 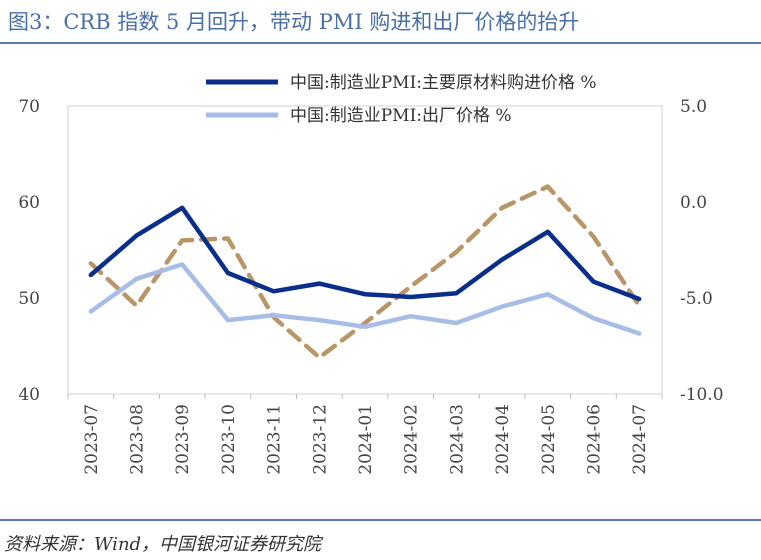 What do you see at coordinates (29, 395) in the screenshot?
I see `y-left-tick-label: 40` at bounding box center [29, 395].